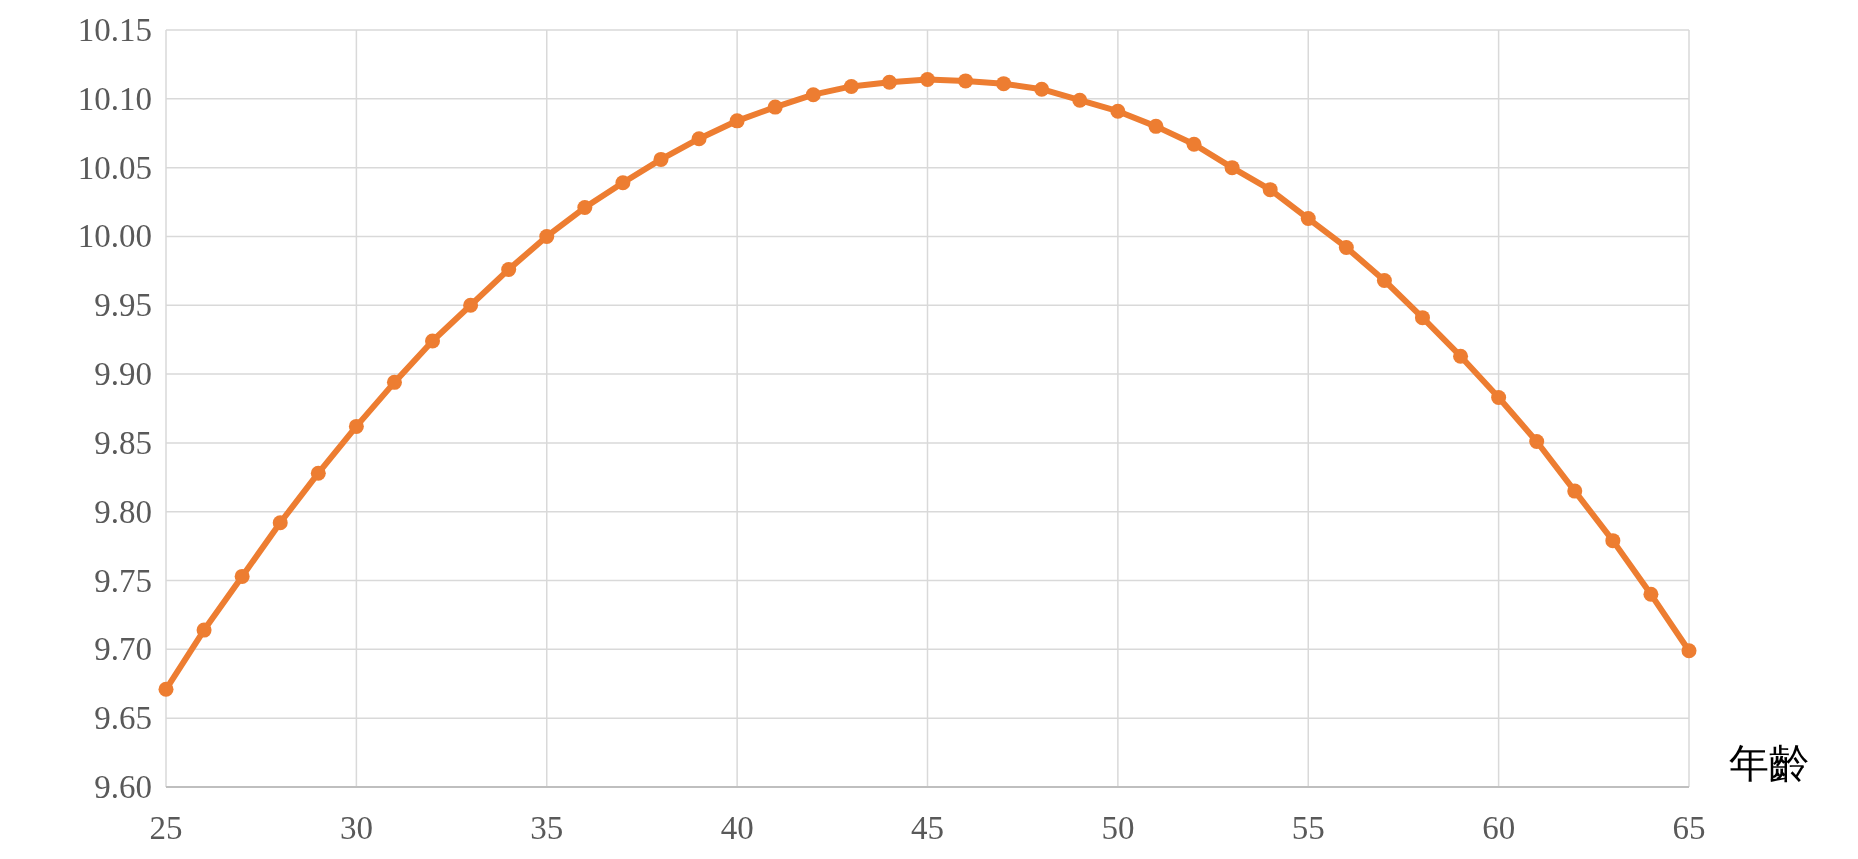 The image size is (1858, 859). Describe the element at coordinates (123, 718) in the screenshot. I see `y-tick-label: 9.65` at that location.